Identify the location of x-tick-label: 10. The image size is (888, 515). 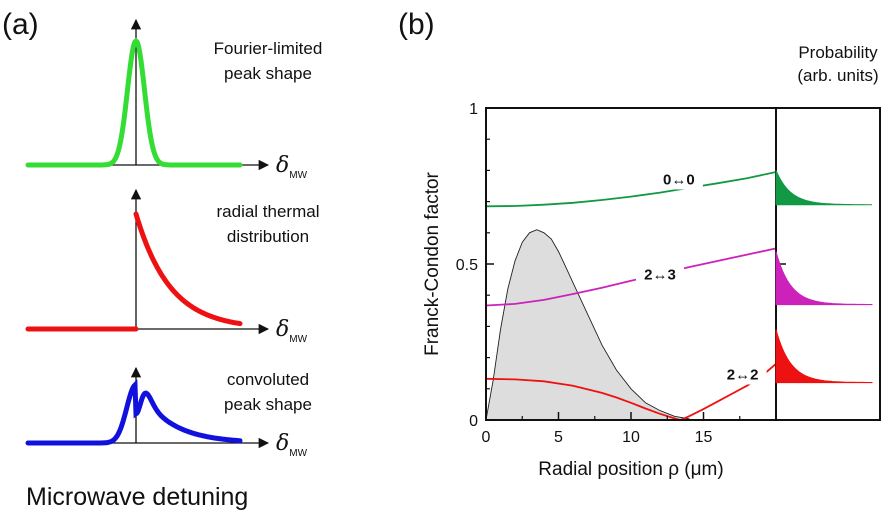
(631, 437).